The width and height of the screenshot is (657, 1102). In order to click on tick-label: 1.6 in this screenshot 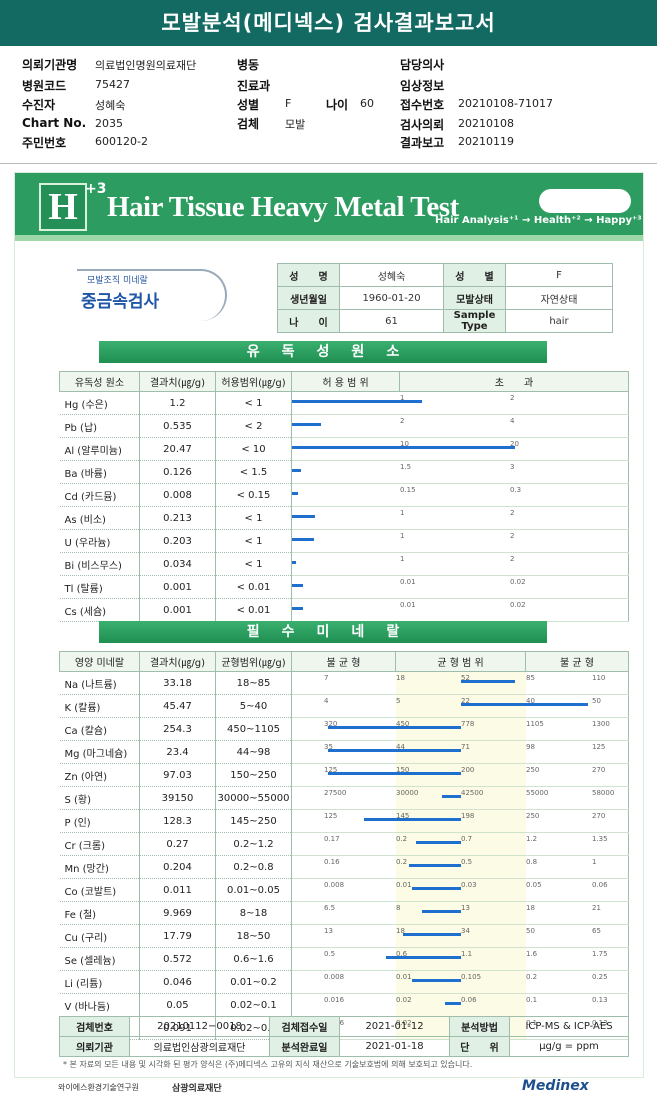, I will do `click(532, 954)`.